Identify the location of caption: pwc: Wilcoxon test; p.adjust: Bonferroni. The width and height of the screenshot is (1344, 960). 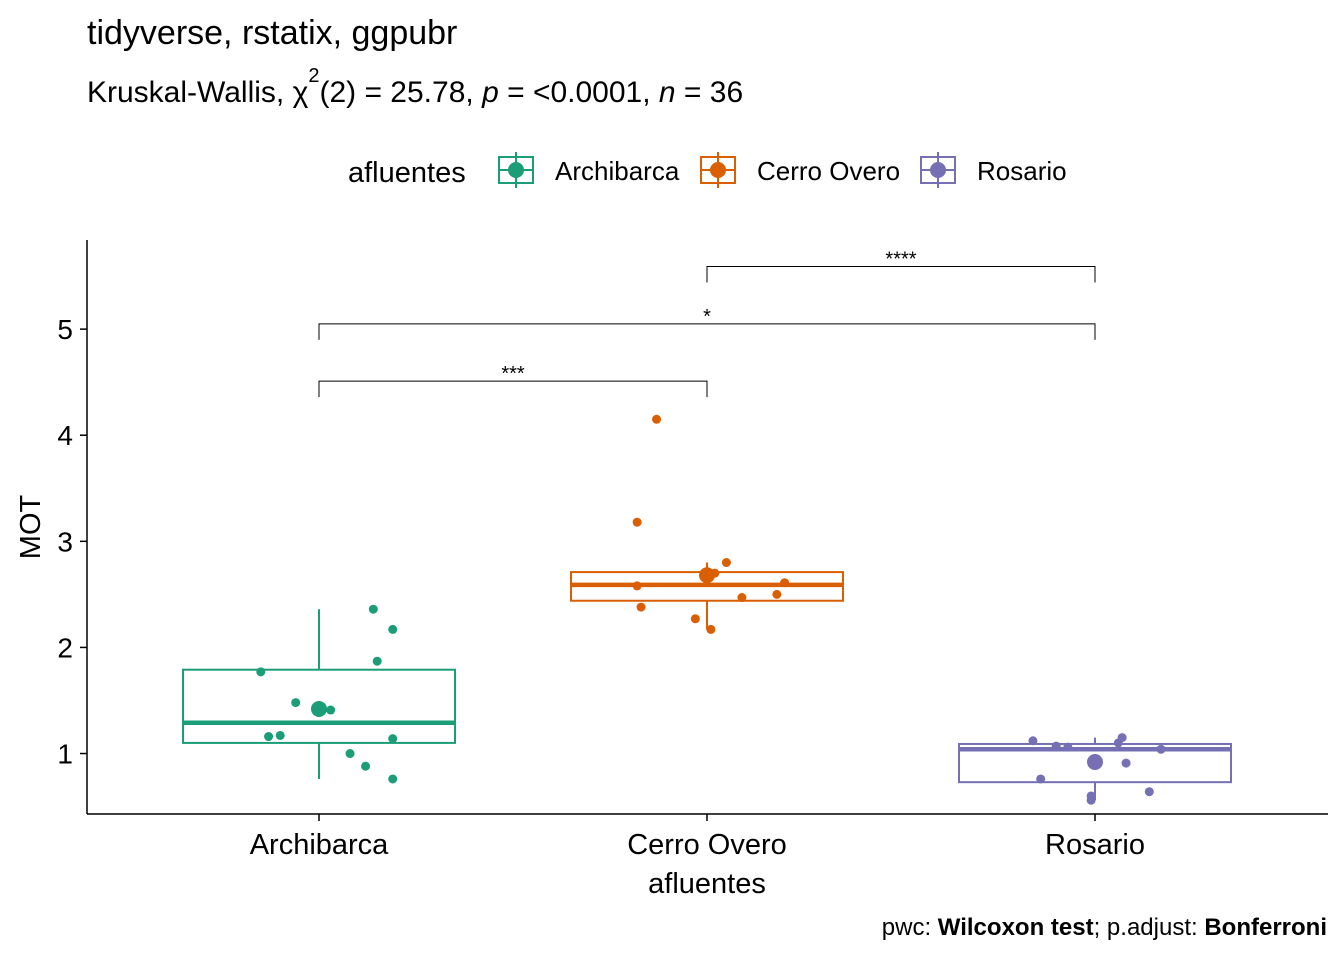
(1104, 927).